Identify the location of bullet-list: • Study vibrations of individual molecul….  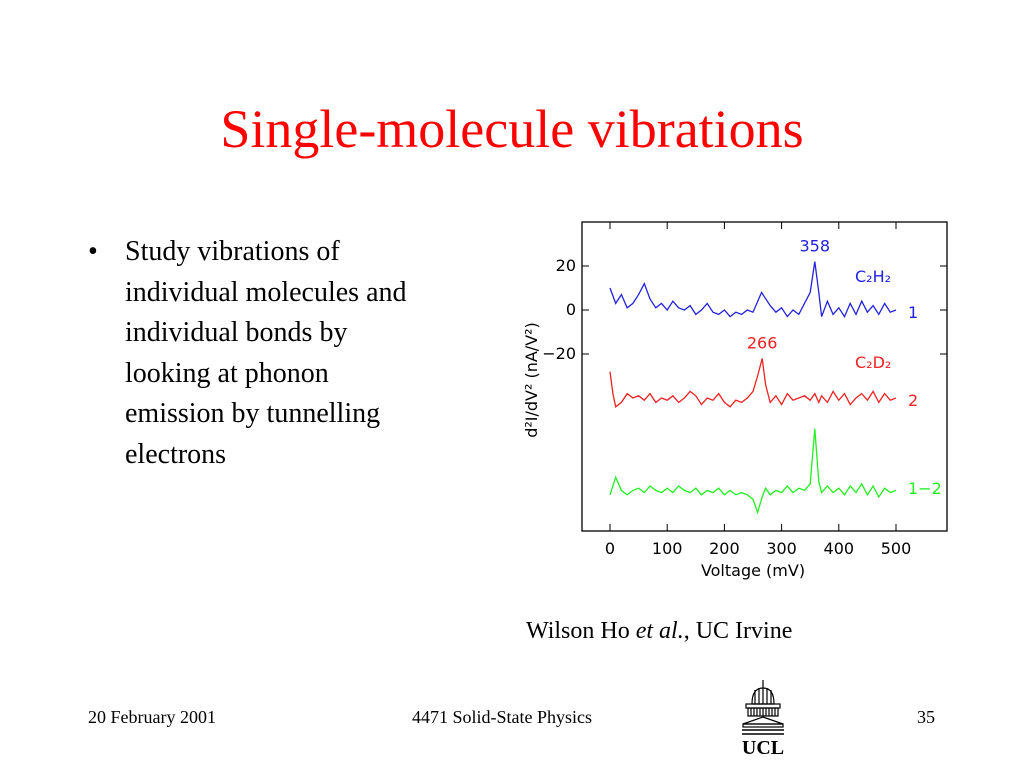
(288, 353).